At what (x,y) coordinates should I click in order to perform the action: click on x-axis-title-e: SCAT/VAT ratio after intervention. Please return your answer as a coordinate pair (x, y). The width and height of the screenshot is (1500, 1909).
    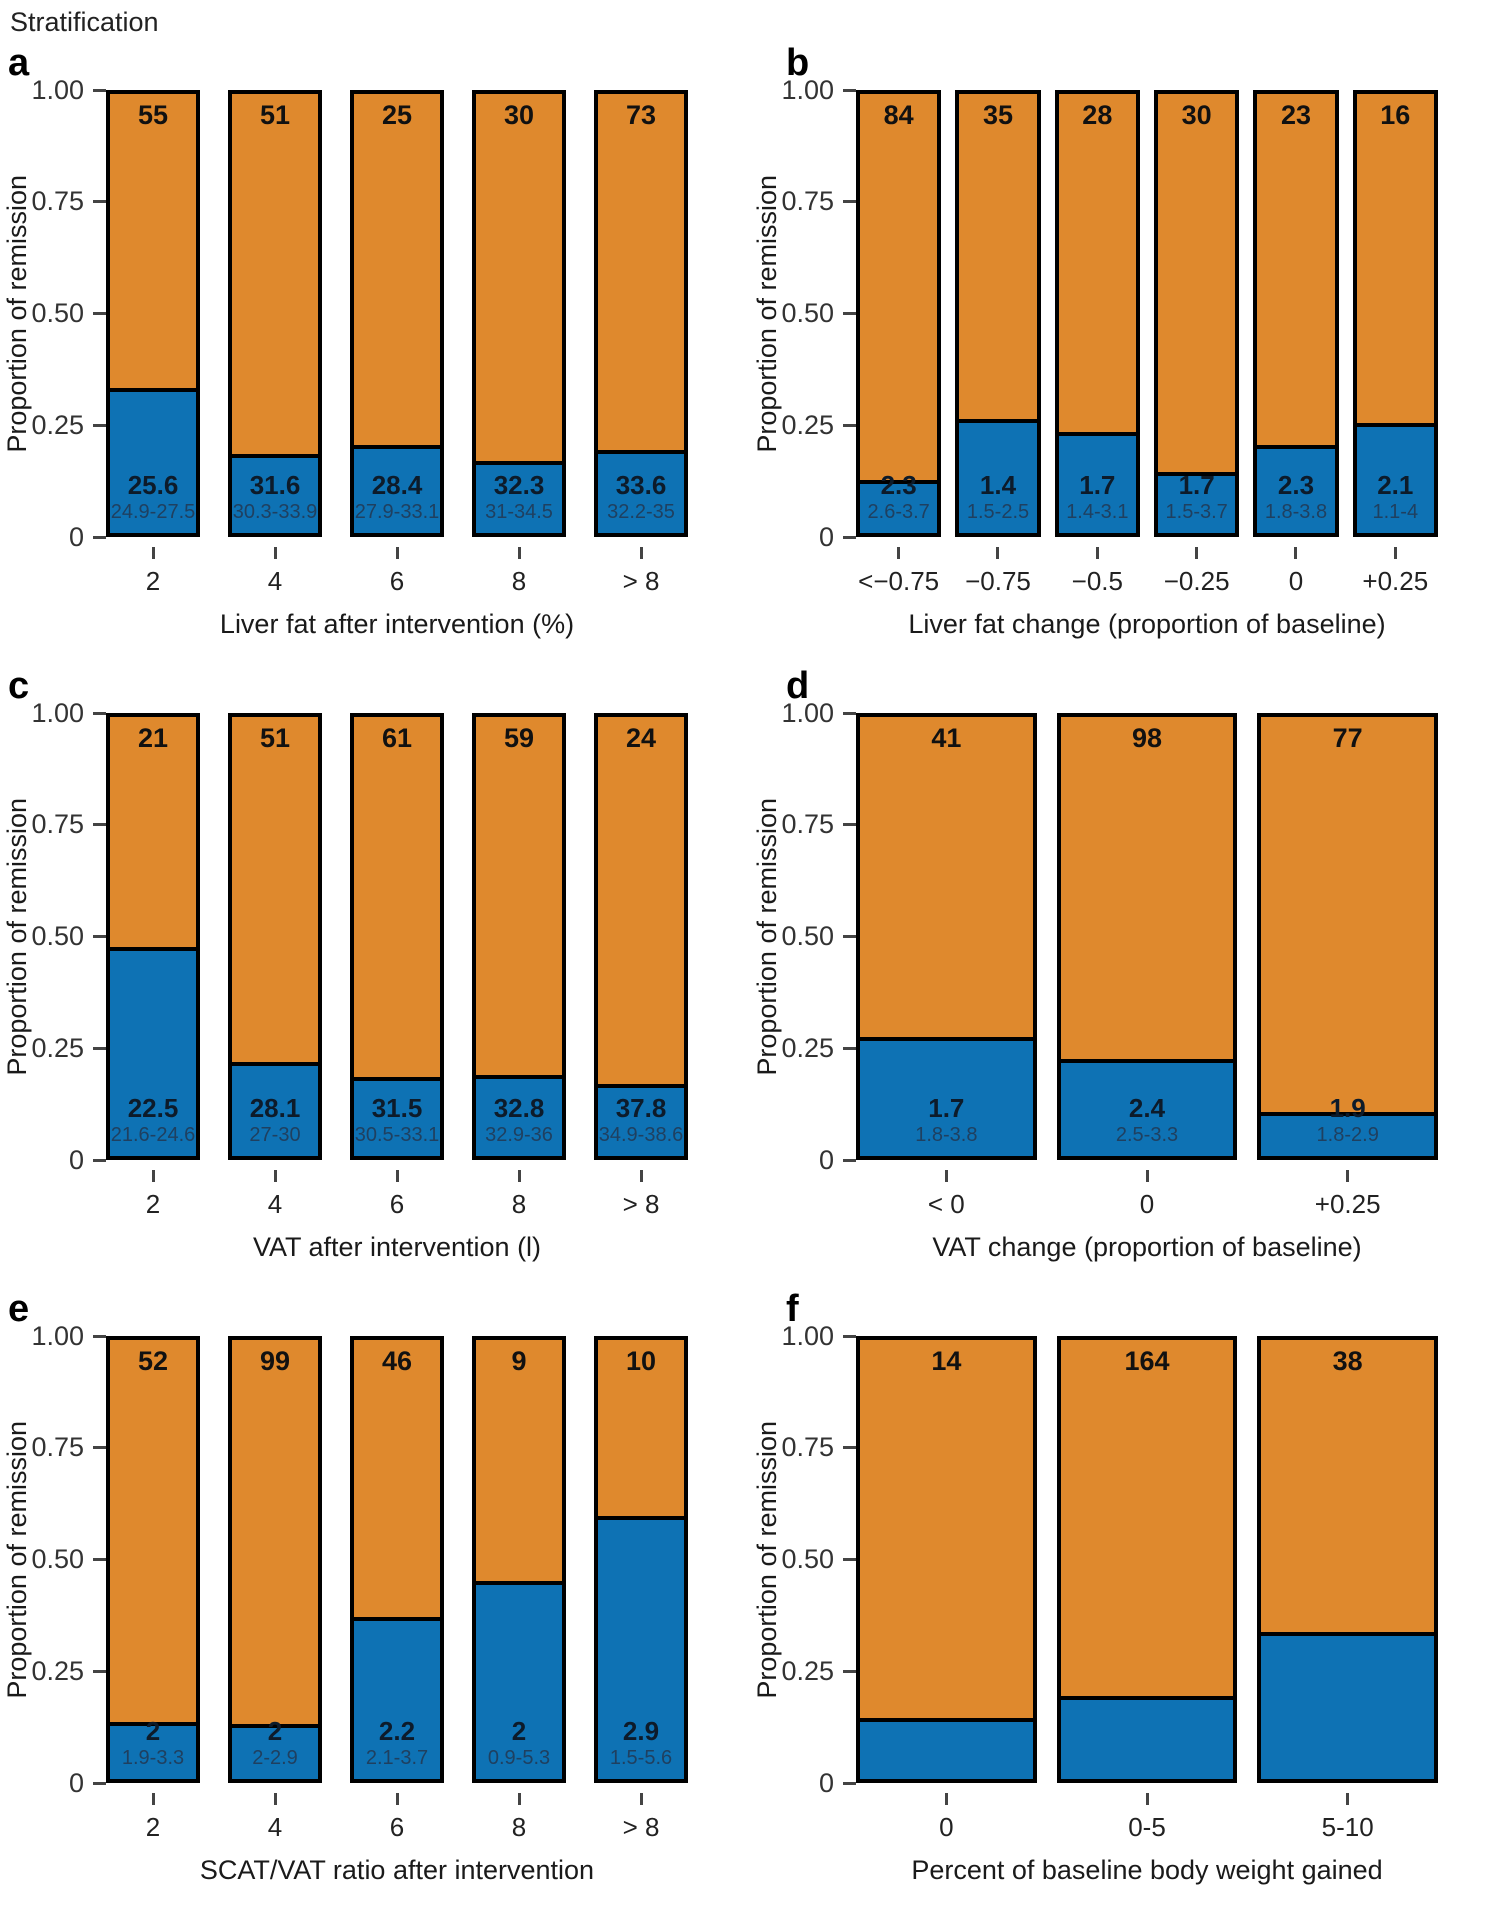
    Looking at the image, I should click on (397, 1870).